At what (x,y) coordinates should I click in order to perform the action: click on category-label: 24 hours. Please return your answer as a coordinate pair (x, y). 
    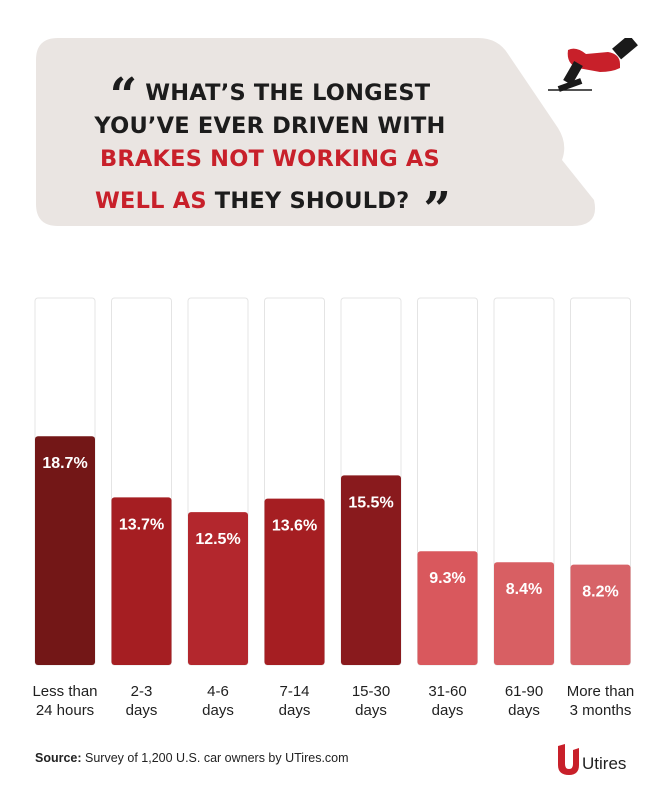
    Looking at the image, I should click on (65, 710).